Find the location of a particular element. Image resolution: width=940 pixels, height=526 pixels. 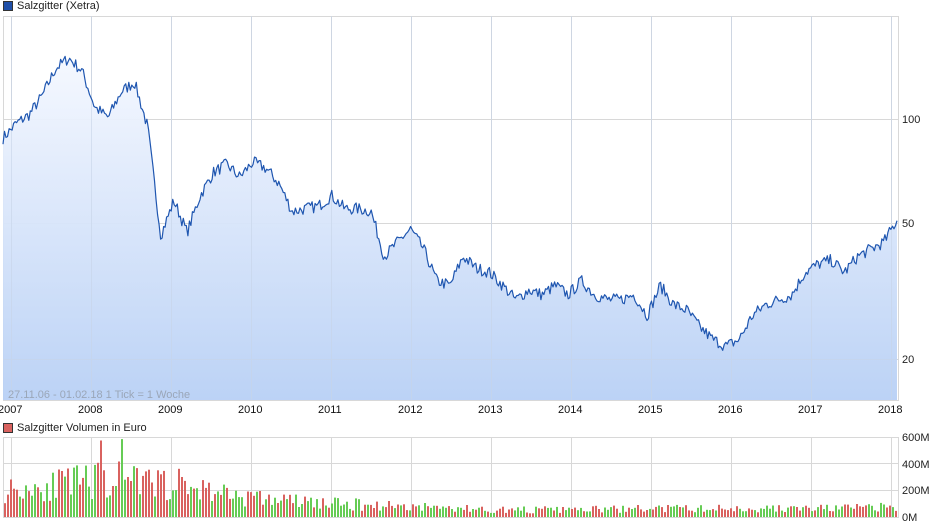

y-tick-100: 100 is located at coordinates (911, 120).